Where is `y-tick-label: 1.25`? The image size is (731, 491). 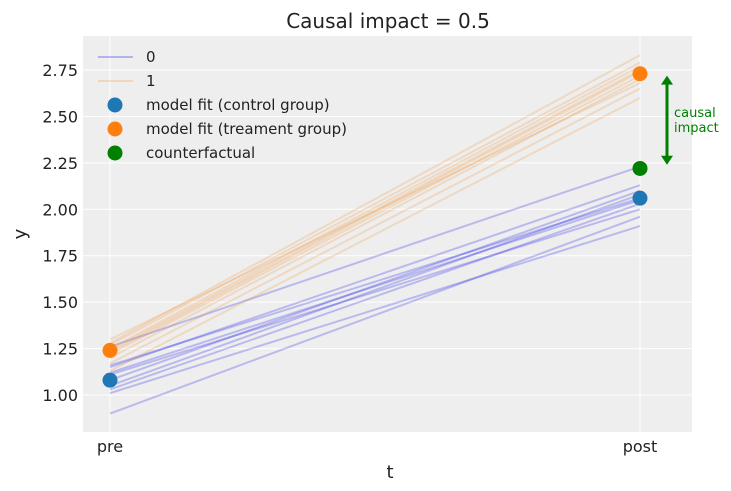 y-tick-label: 1.25 is located at coordinates (60, 349).